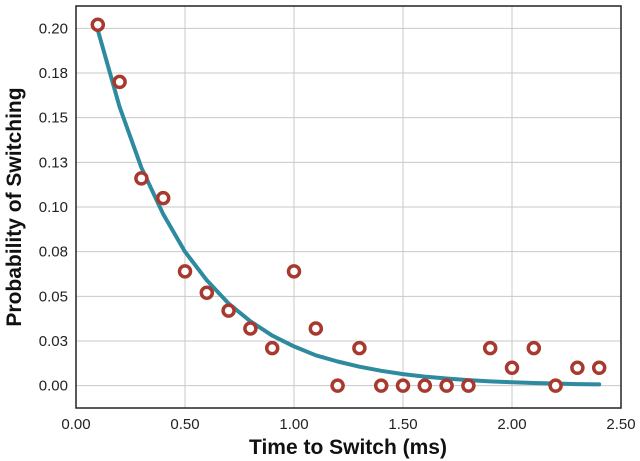  Describe the element at coordinates (620, 424) in the screenshot. I see `x-tick-label: 2.50` at that location.